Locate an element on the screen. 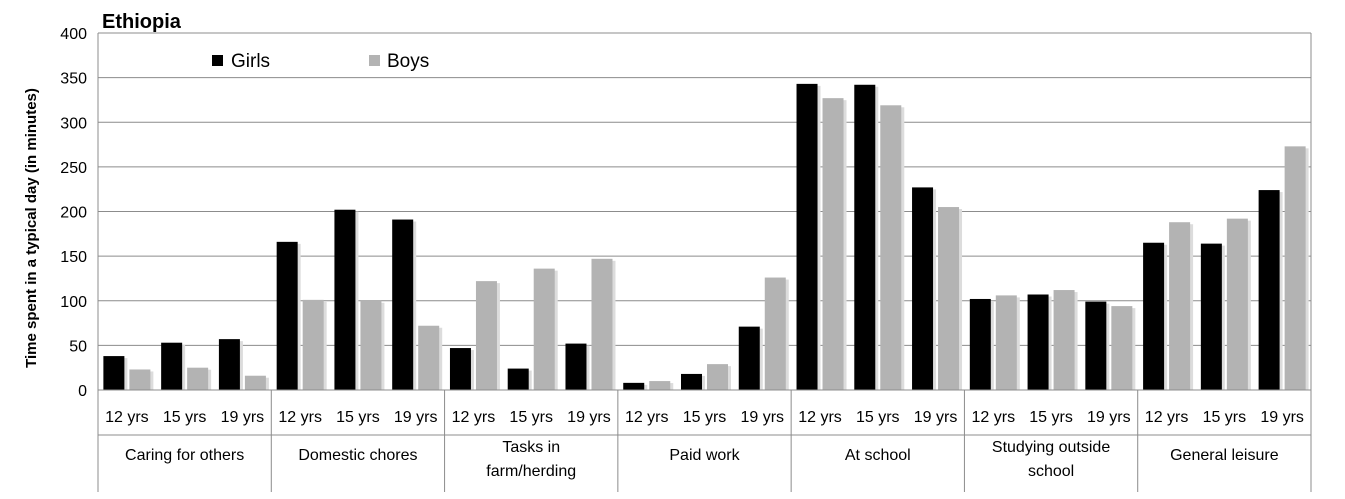 This screenshot has width=1345, height=499. x-tick-label-18: 12 yrs is located at coordinates (1167, 417).